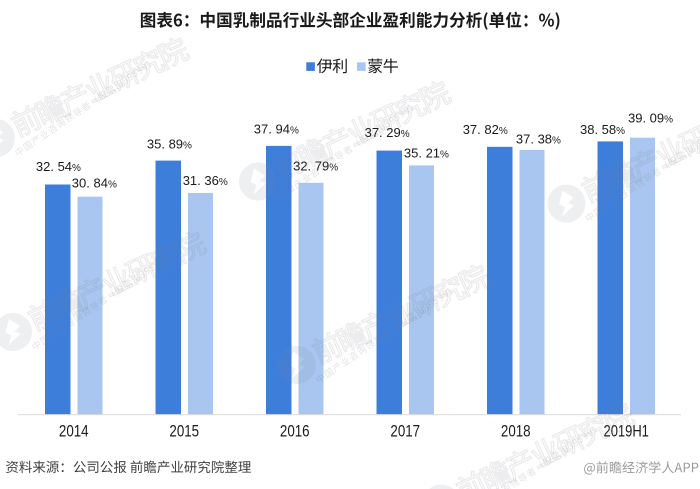 Image resolution: width=700 pixels, height=489 pixels. Describe the element at coordinates (426, 153) in the screenshot. I see `svg-text: 35. 21%` at that location.